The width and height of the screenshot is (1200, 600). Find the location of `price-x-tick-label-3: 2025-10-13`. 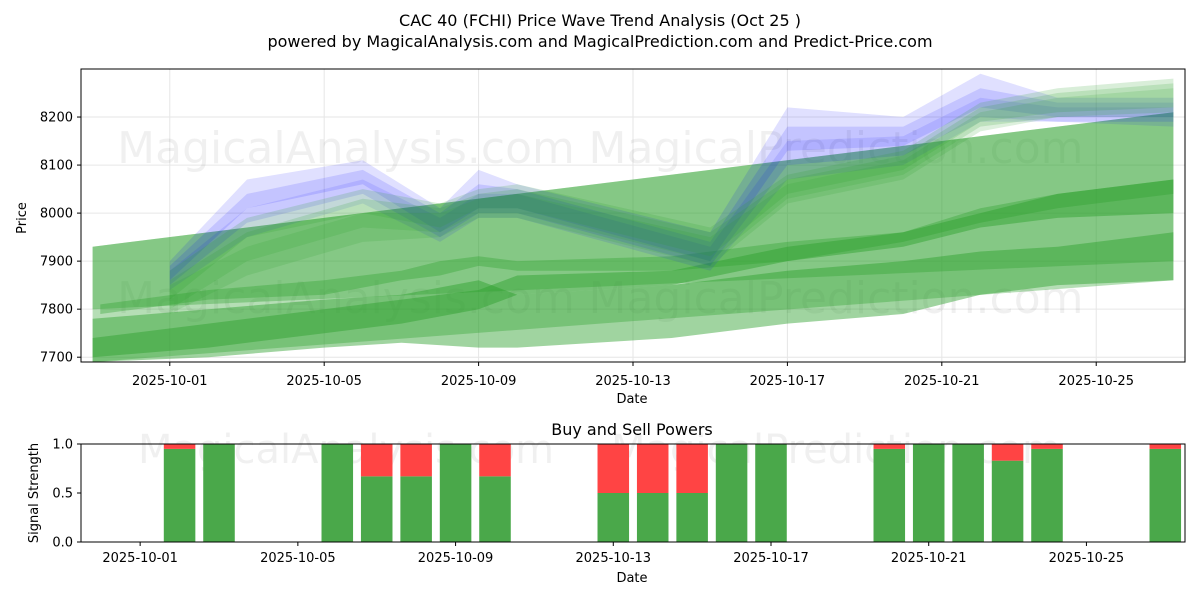

price-x-tick-label-3: 2025-10-13 is located at coordinates (633, 381).